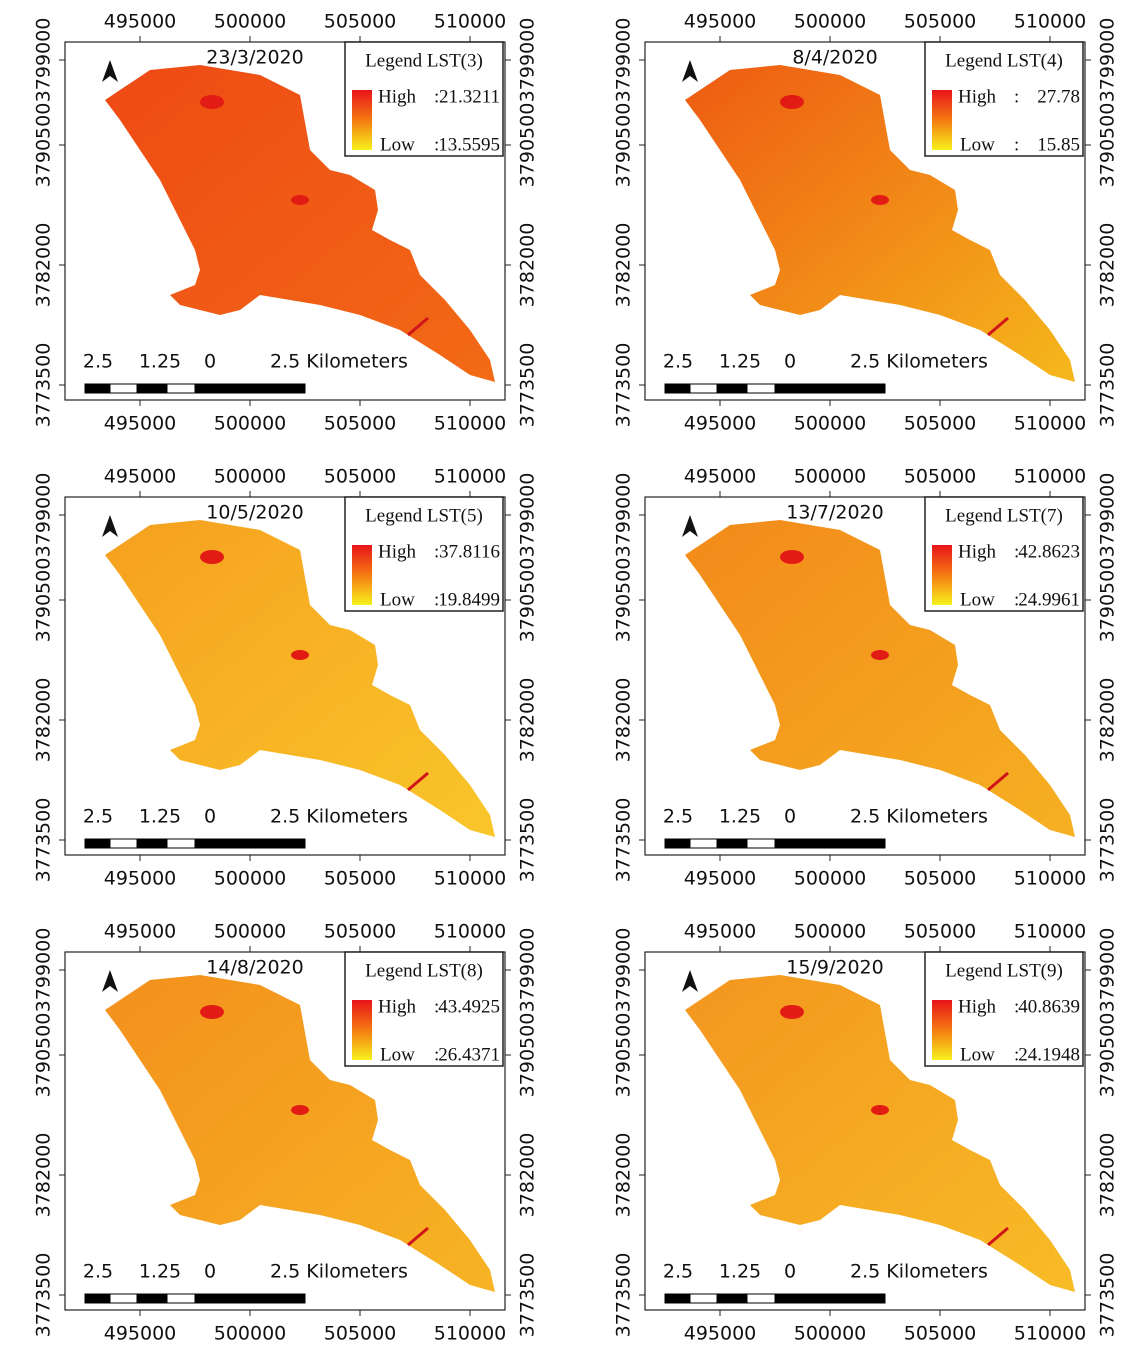 This screenshot has height=1348, width=1145. I want to click on map-date: 8/4/2020, so click(834, 58).